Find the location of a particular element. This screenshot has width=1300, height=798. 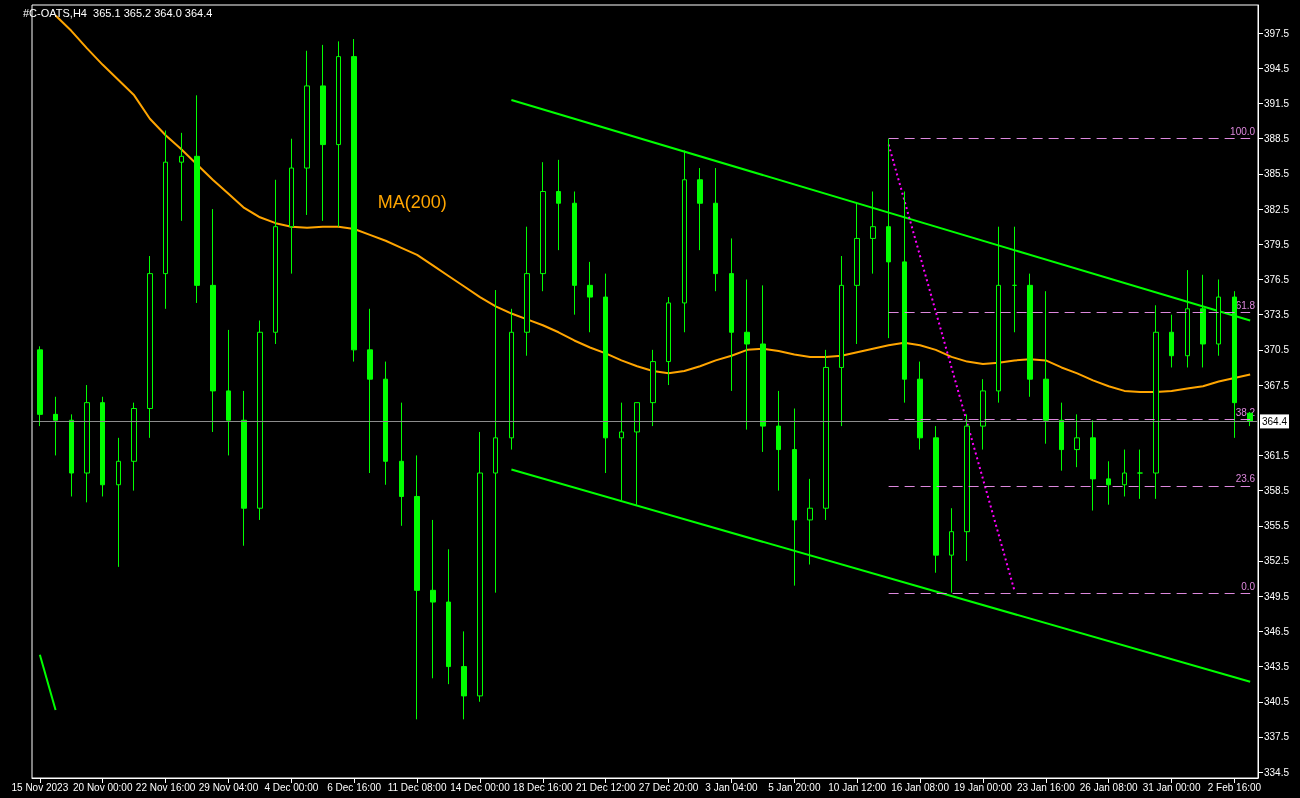

y-tick-label: 337.5 is located at coordinates (1277, 737).